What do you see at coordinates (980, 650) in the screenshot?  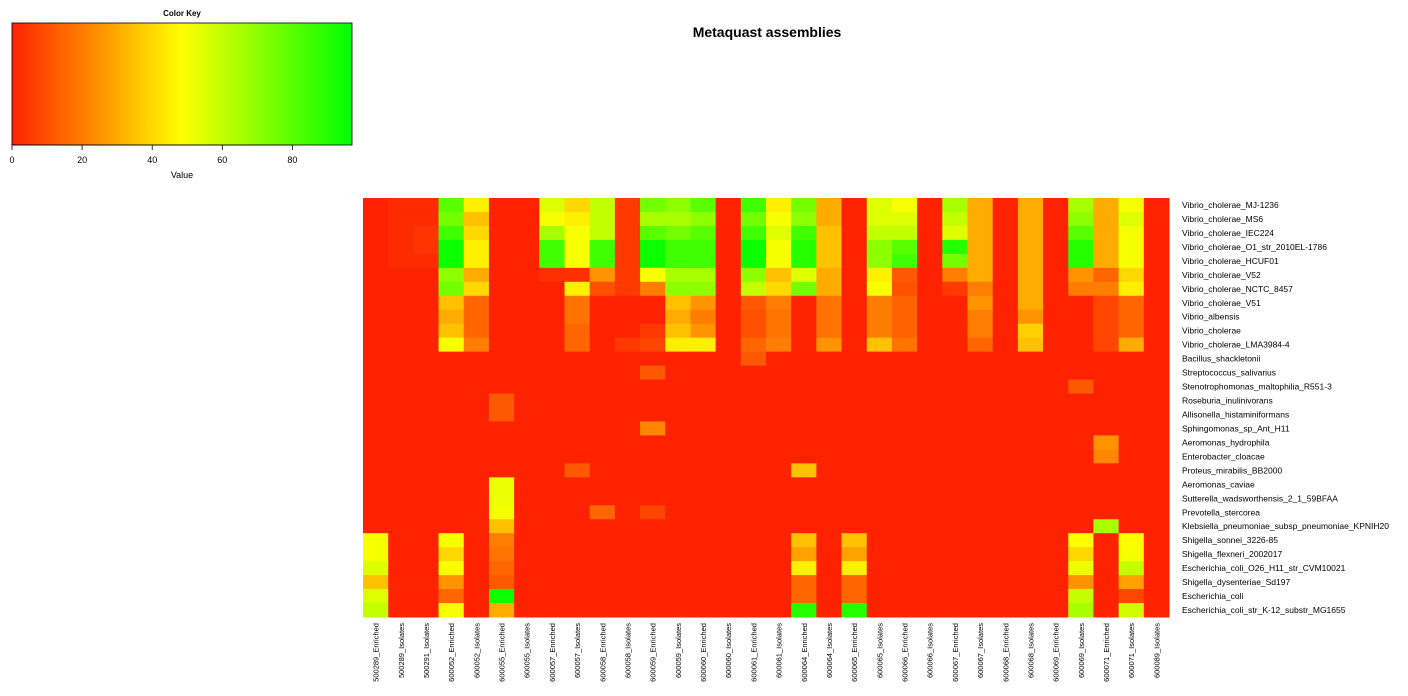 I see `column-label: 600067_Isolates` at bounding box center [980, 650].